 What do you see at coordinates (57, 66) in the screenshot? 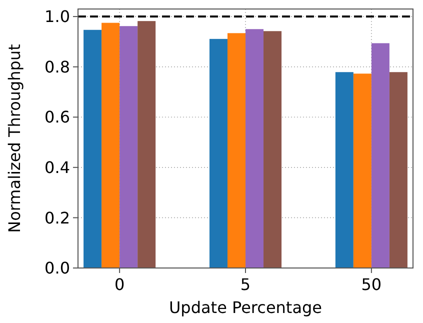
I see `y-tick-label: 0.8` at bounding box center [57, 66].